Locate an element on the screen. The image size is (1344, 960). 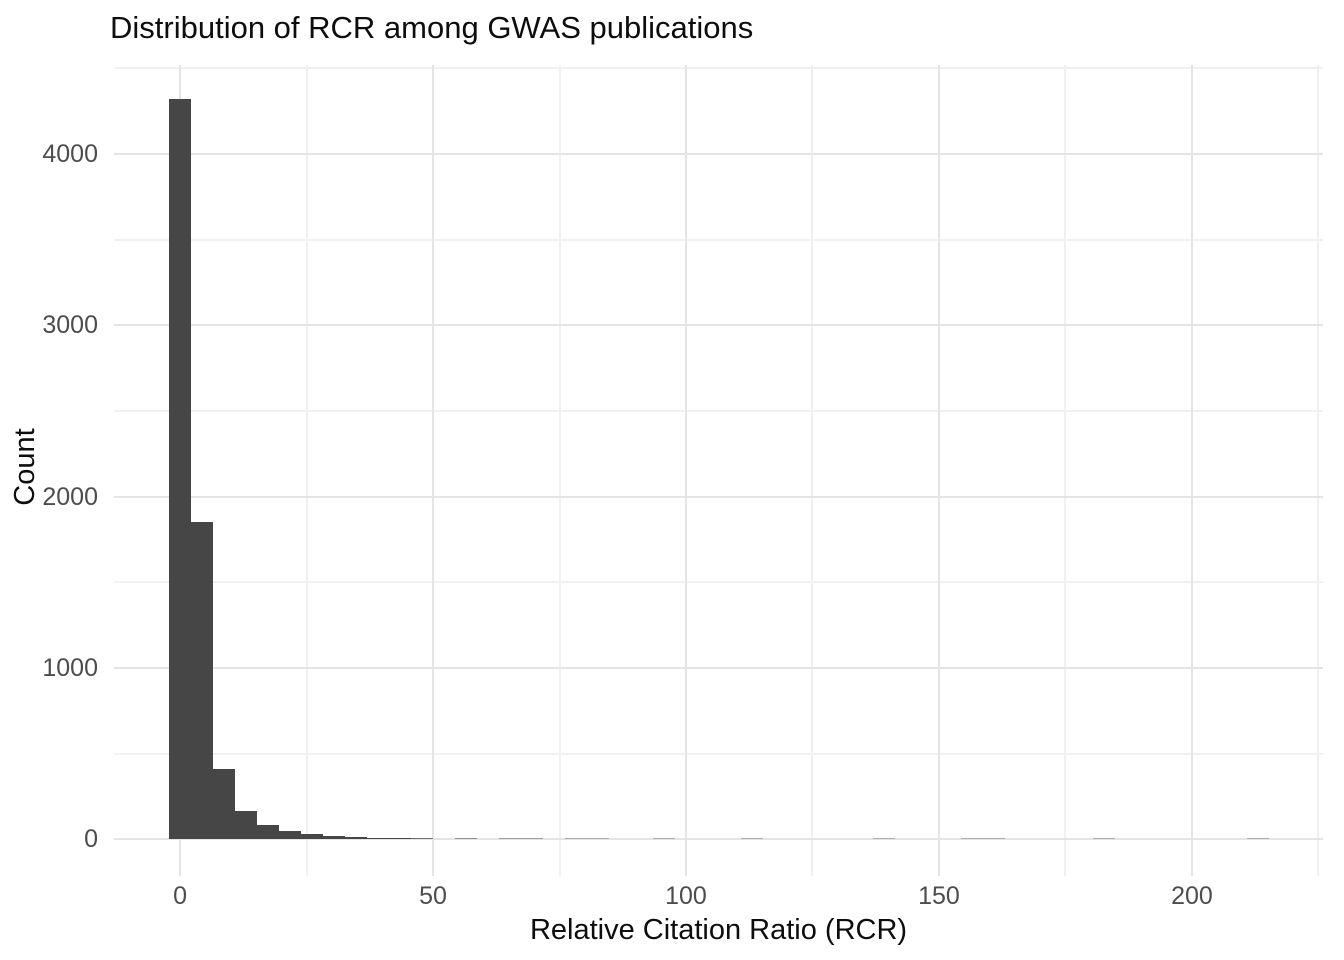
y-axis-title: Count is located at coordinates (25, 467).